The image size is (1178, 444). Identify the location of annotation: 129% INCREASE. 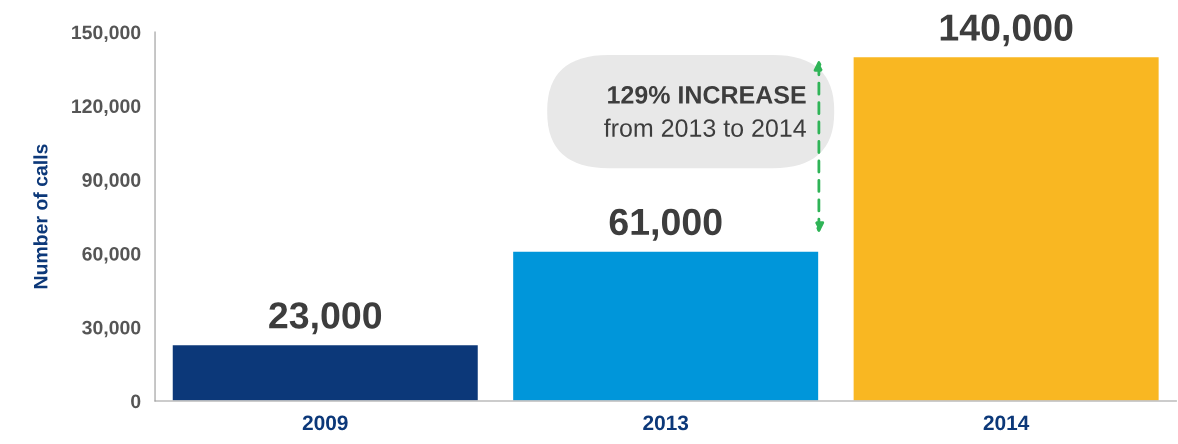
(707, 95).